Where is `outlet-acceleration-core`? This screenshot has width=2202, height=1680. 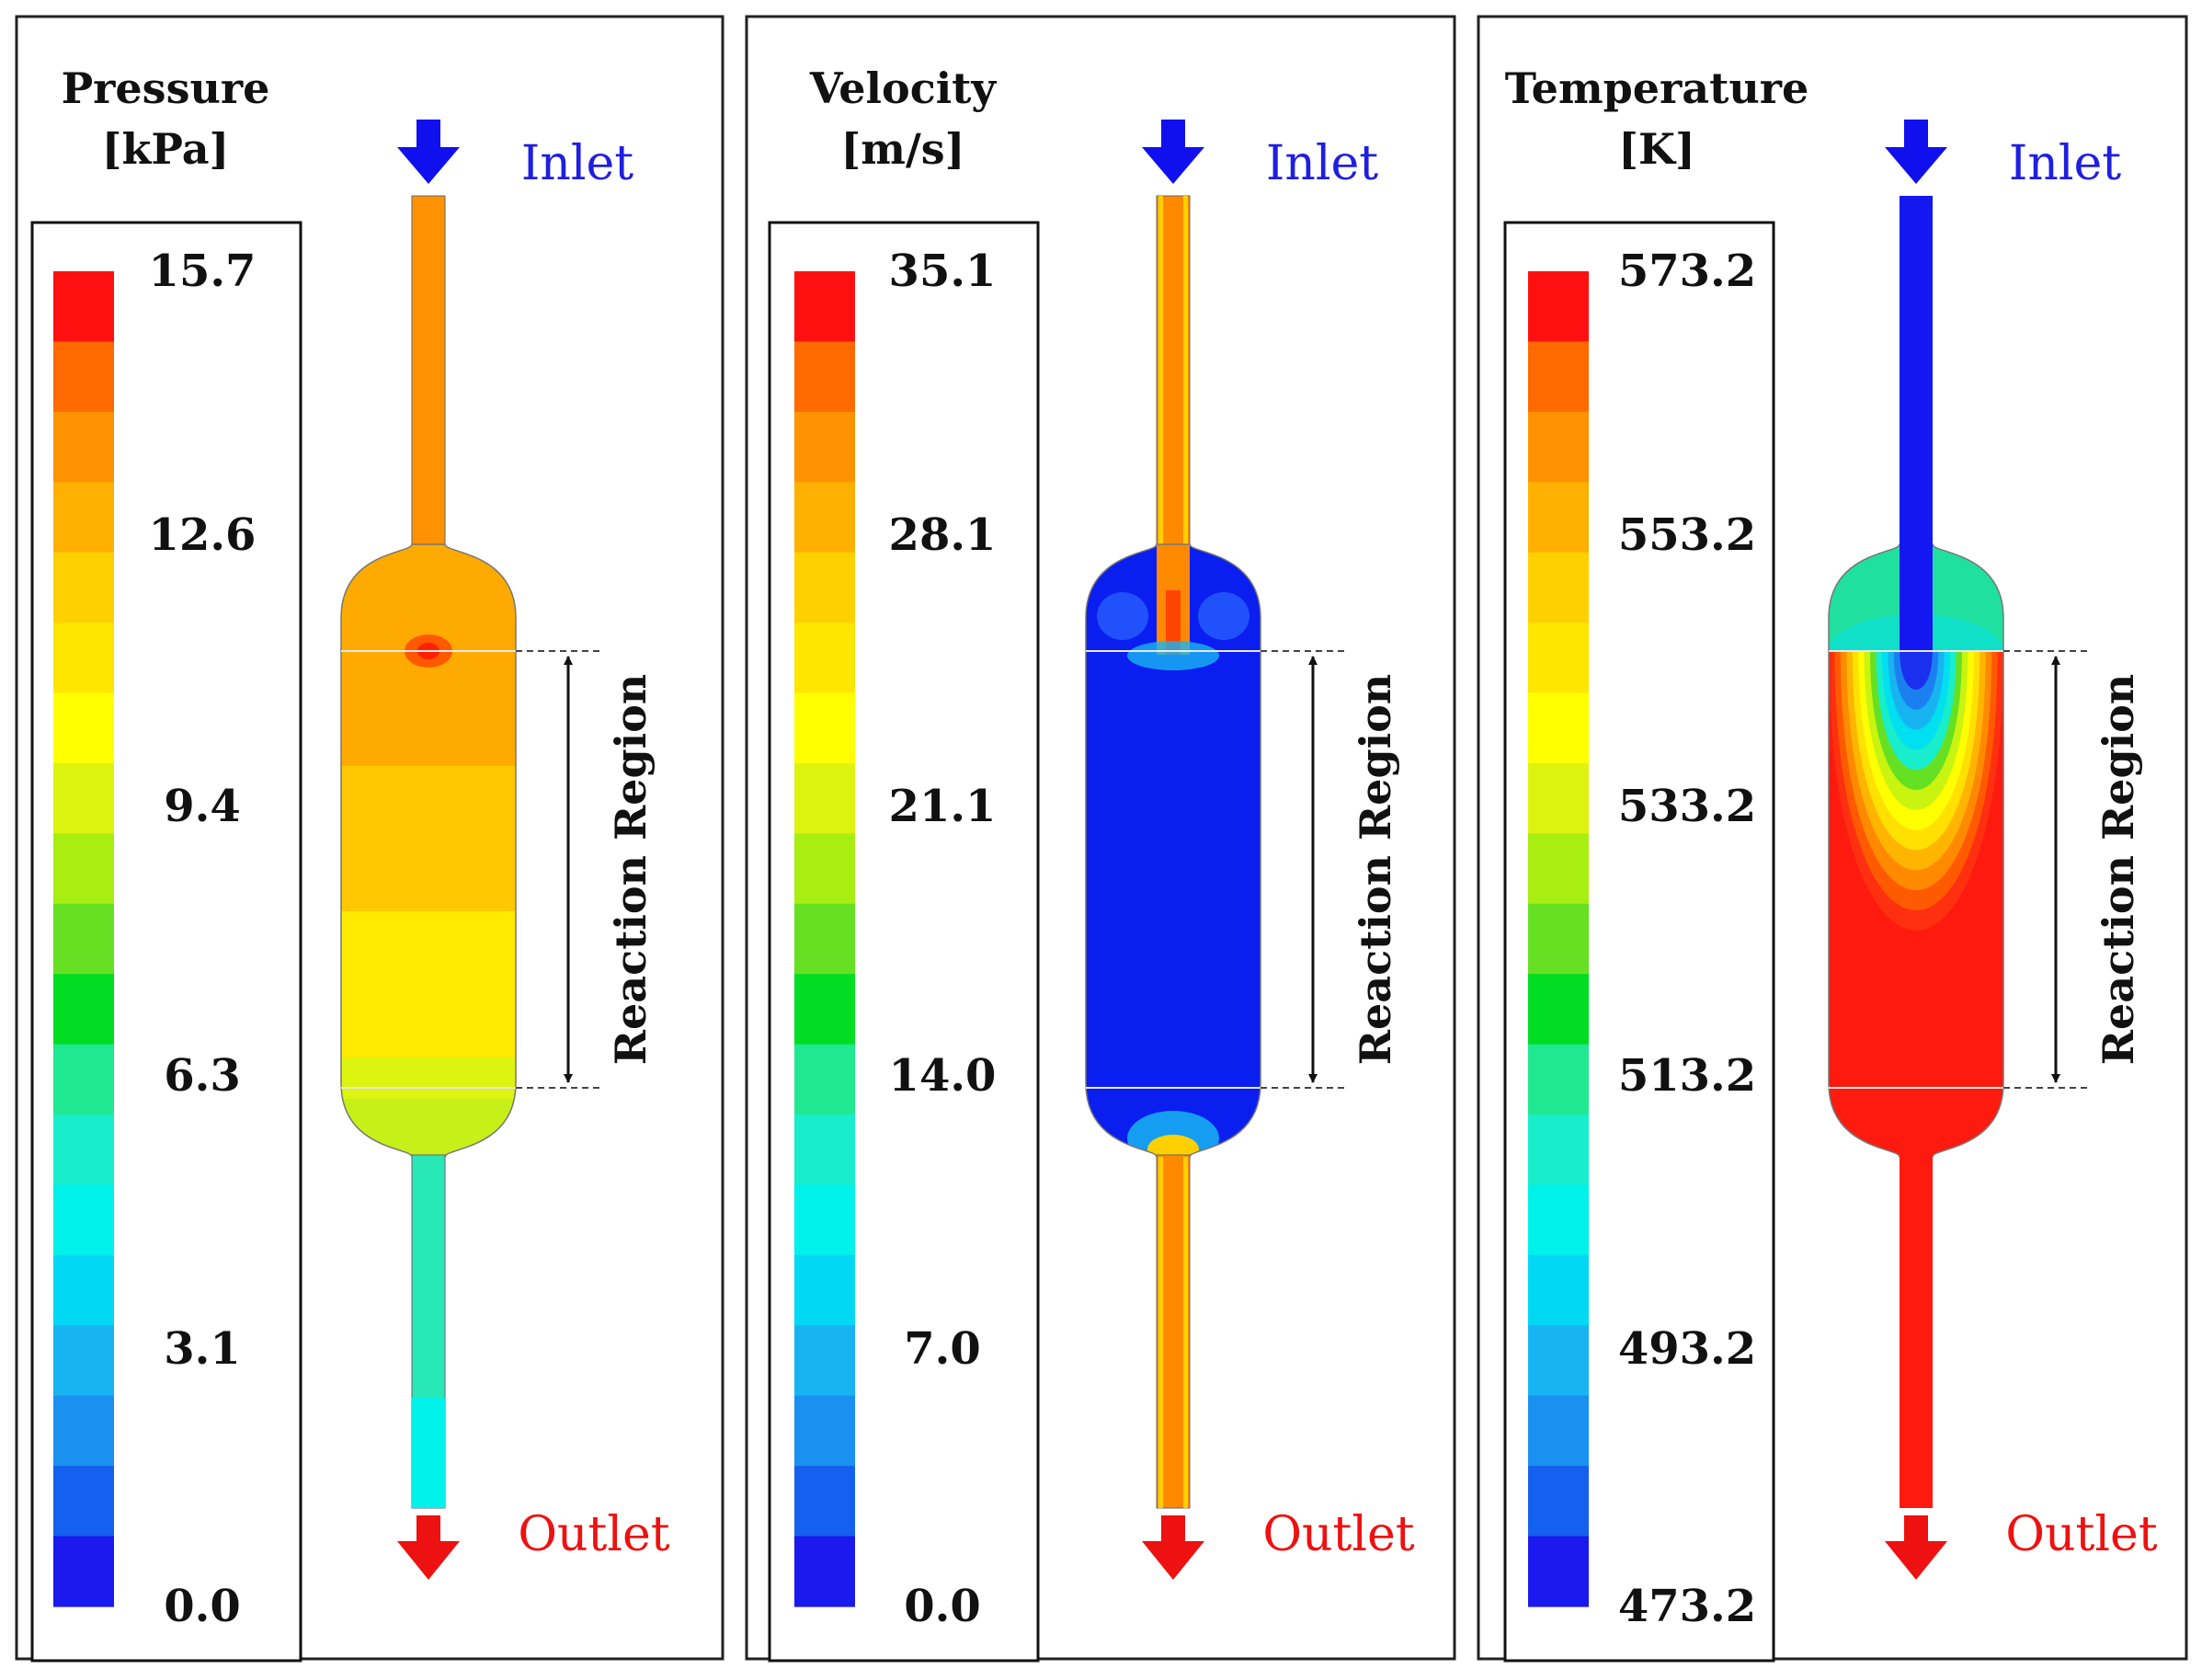 outlet-acceleration-core is located at coordinates (1173, 1146).